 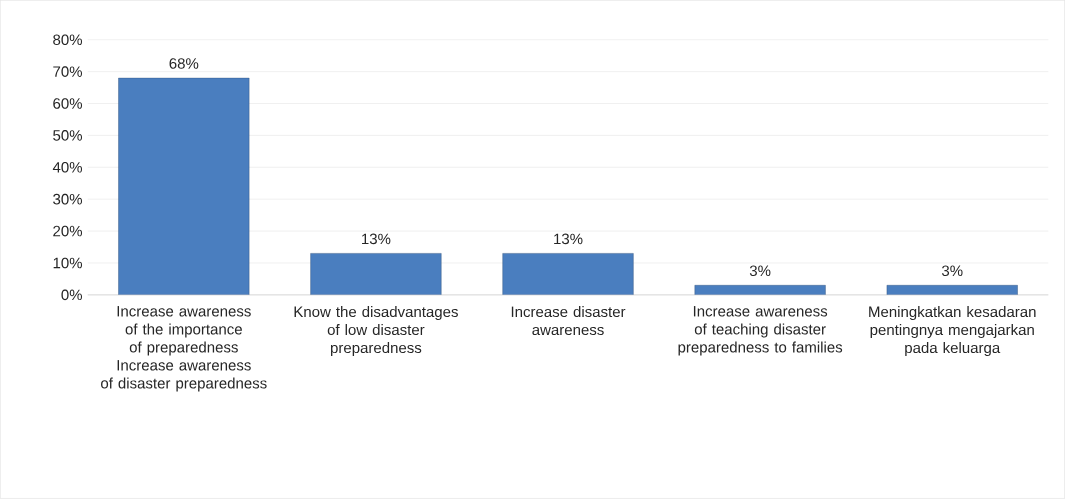 What do you see at coordinates (68, 135) in the screenshot?
I see `y-tick-label: 50%` at bounding box center [68, 135].